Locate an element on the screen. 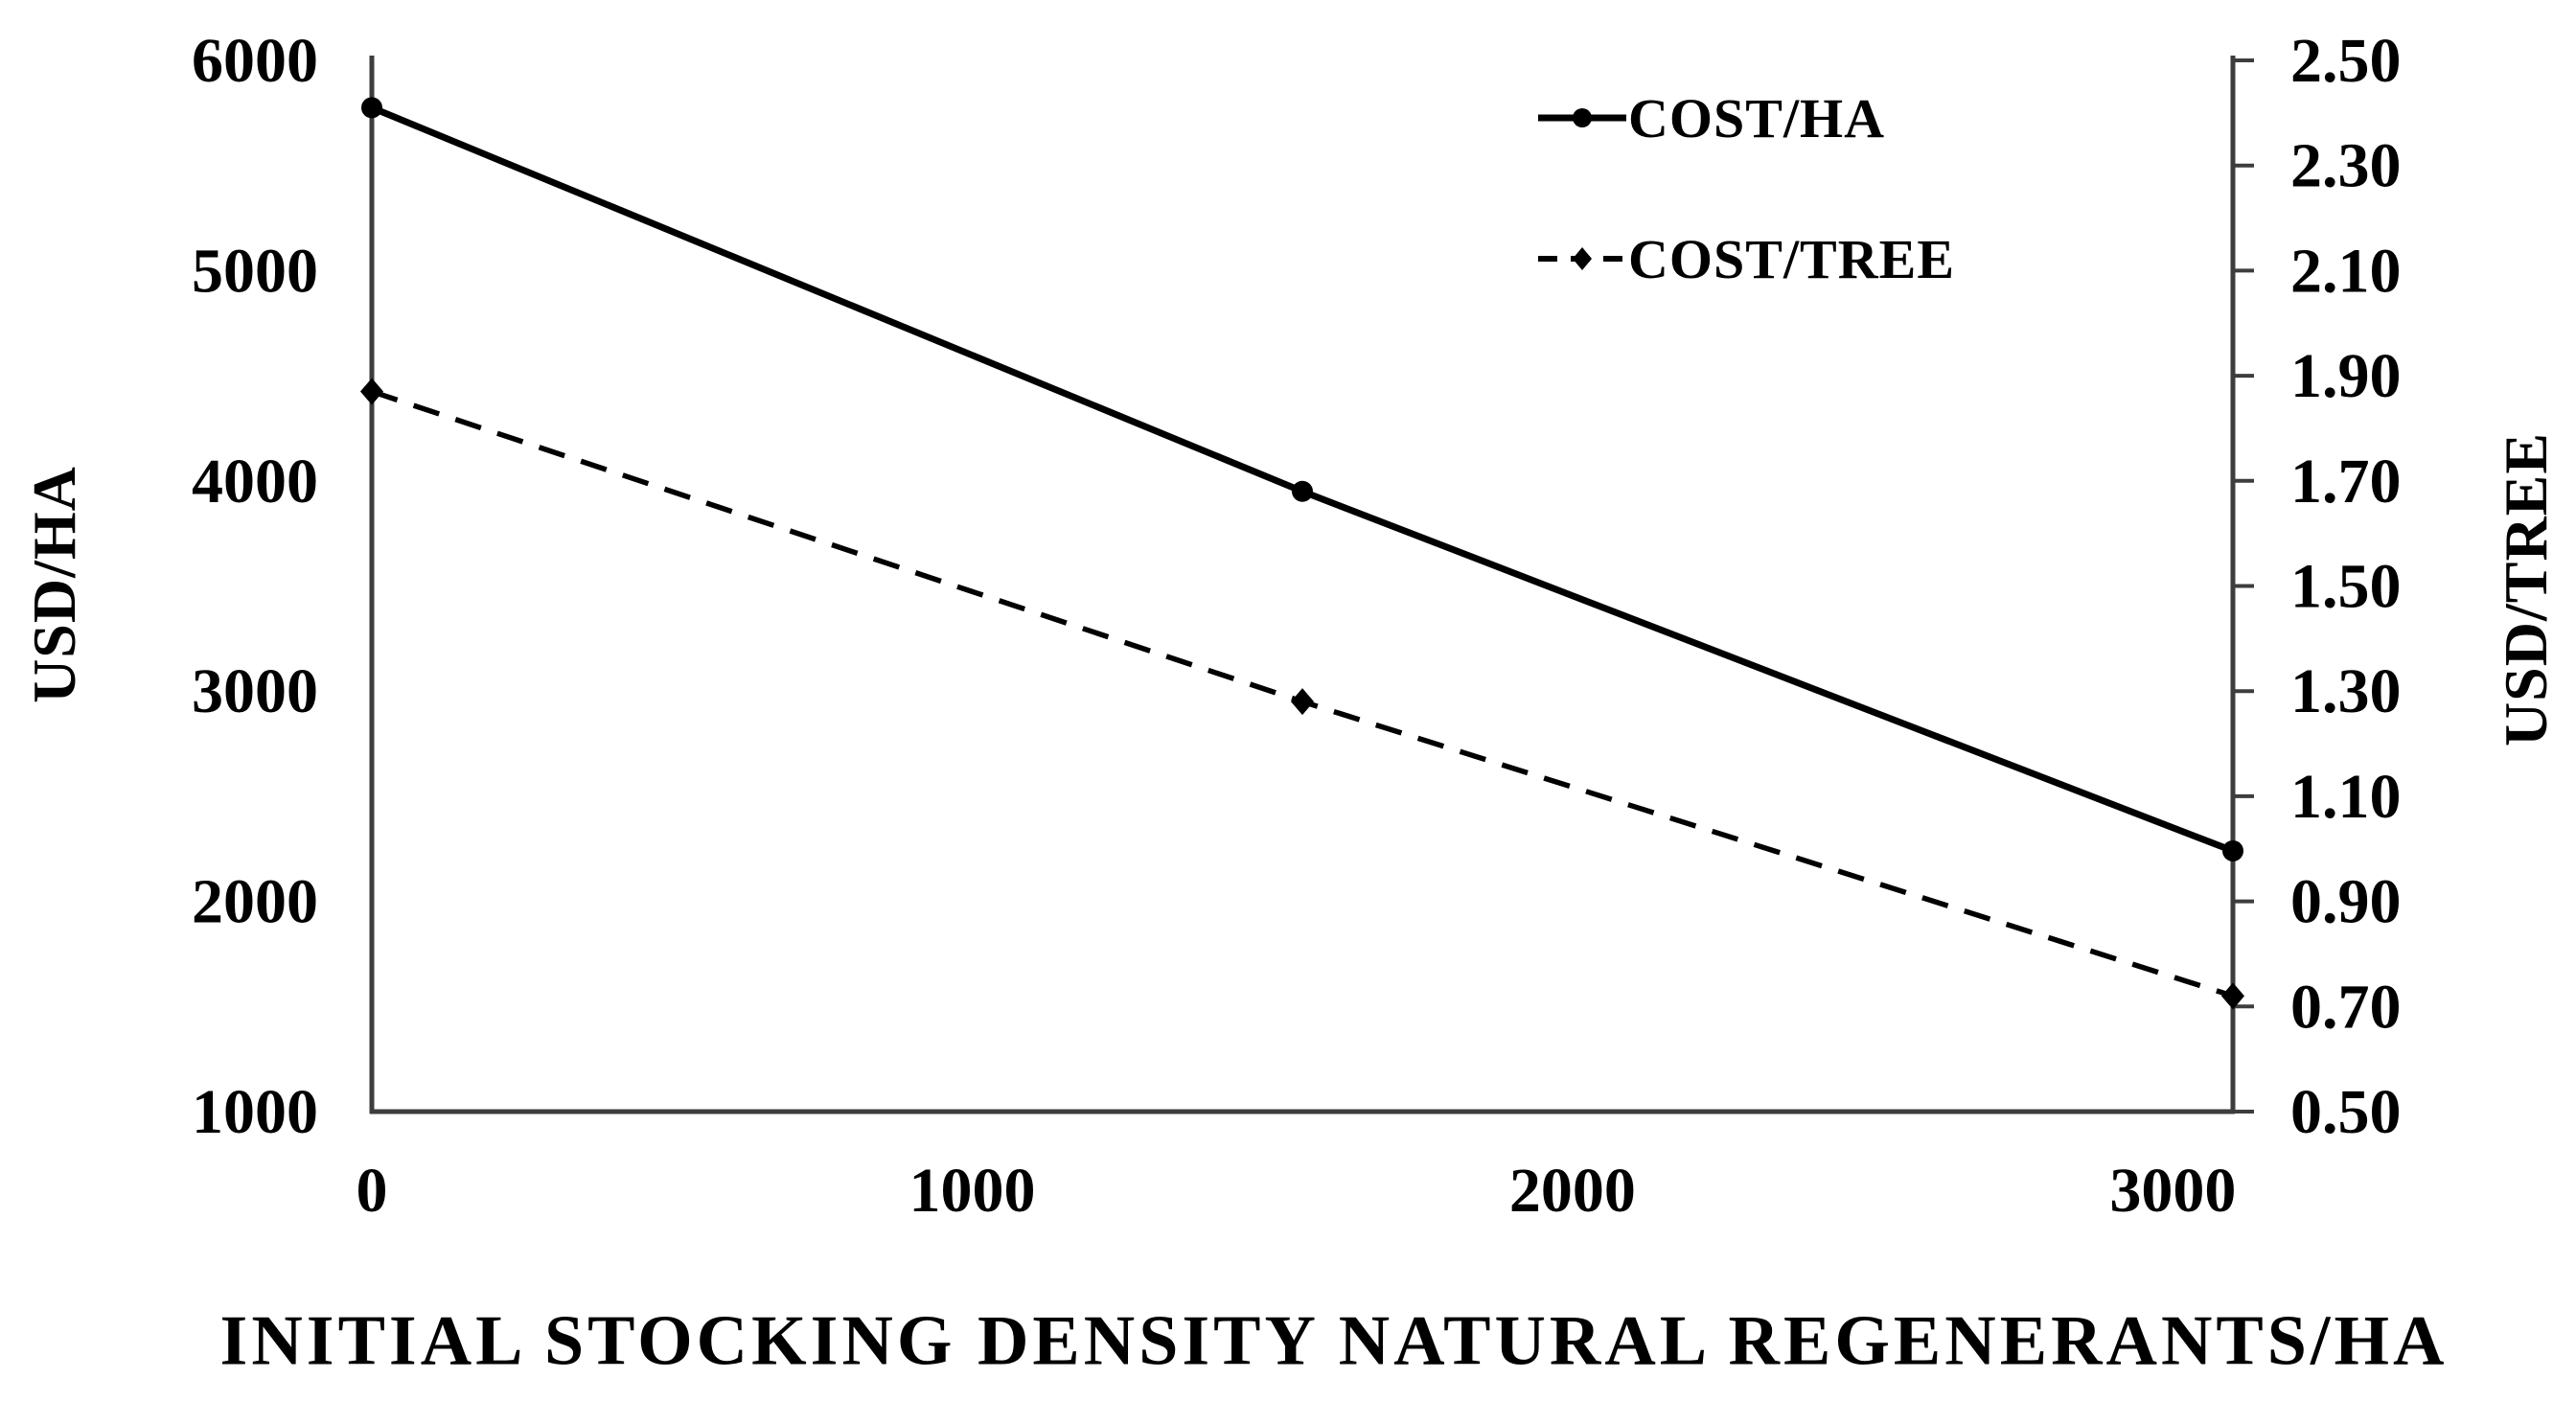 This screenshot has width=2576, height=1401. legend-sample-dashed-diamond-icon is located at coordinates (1582, 258).